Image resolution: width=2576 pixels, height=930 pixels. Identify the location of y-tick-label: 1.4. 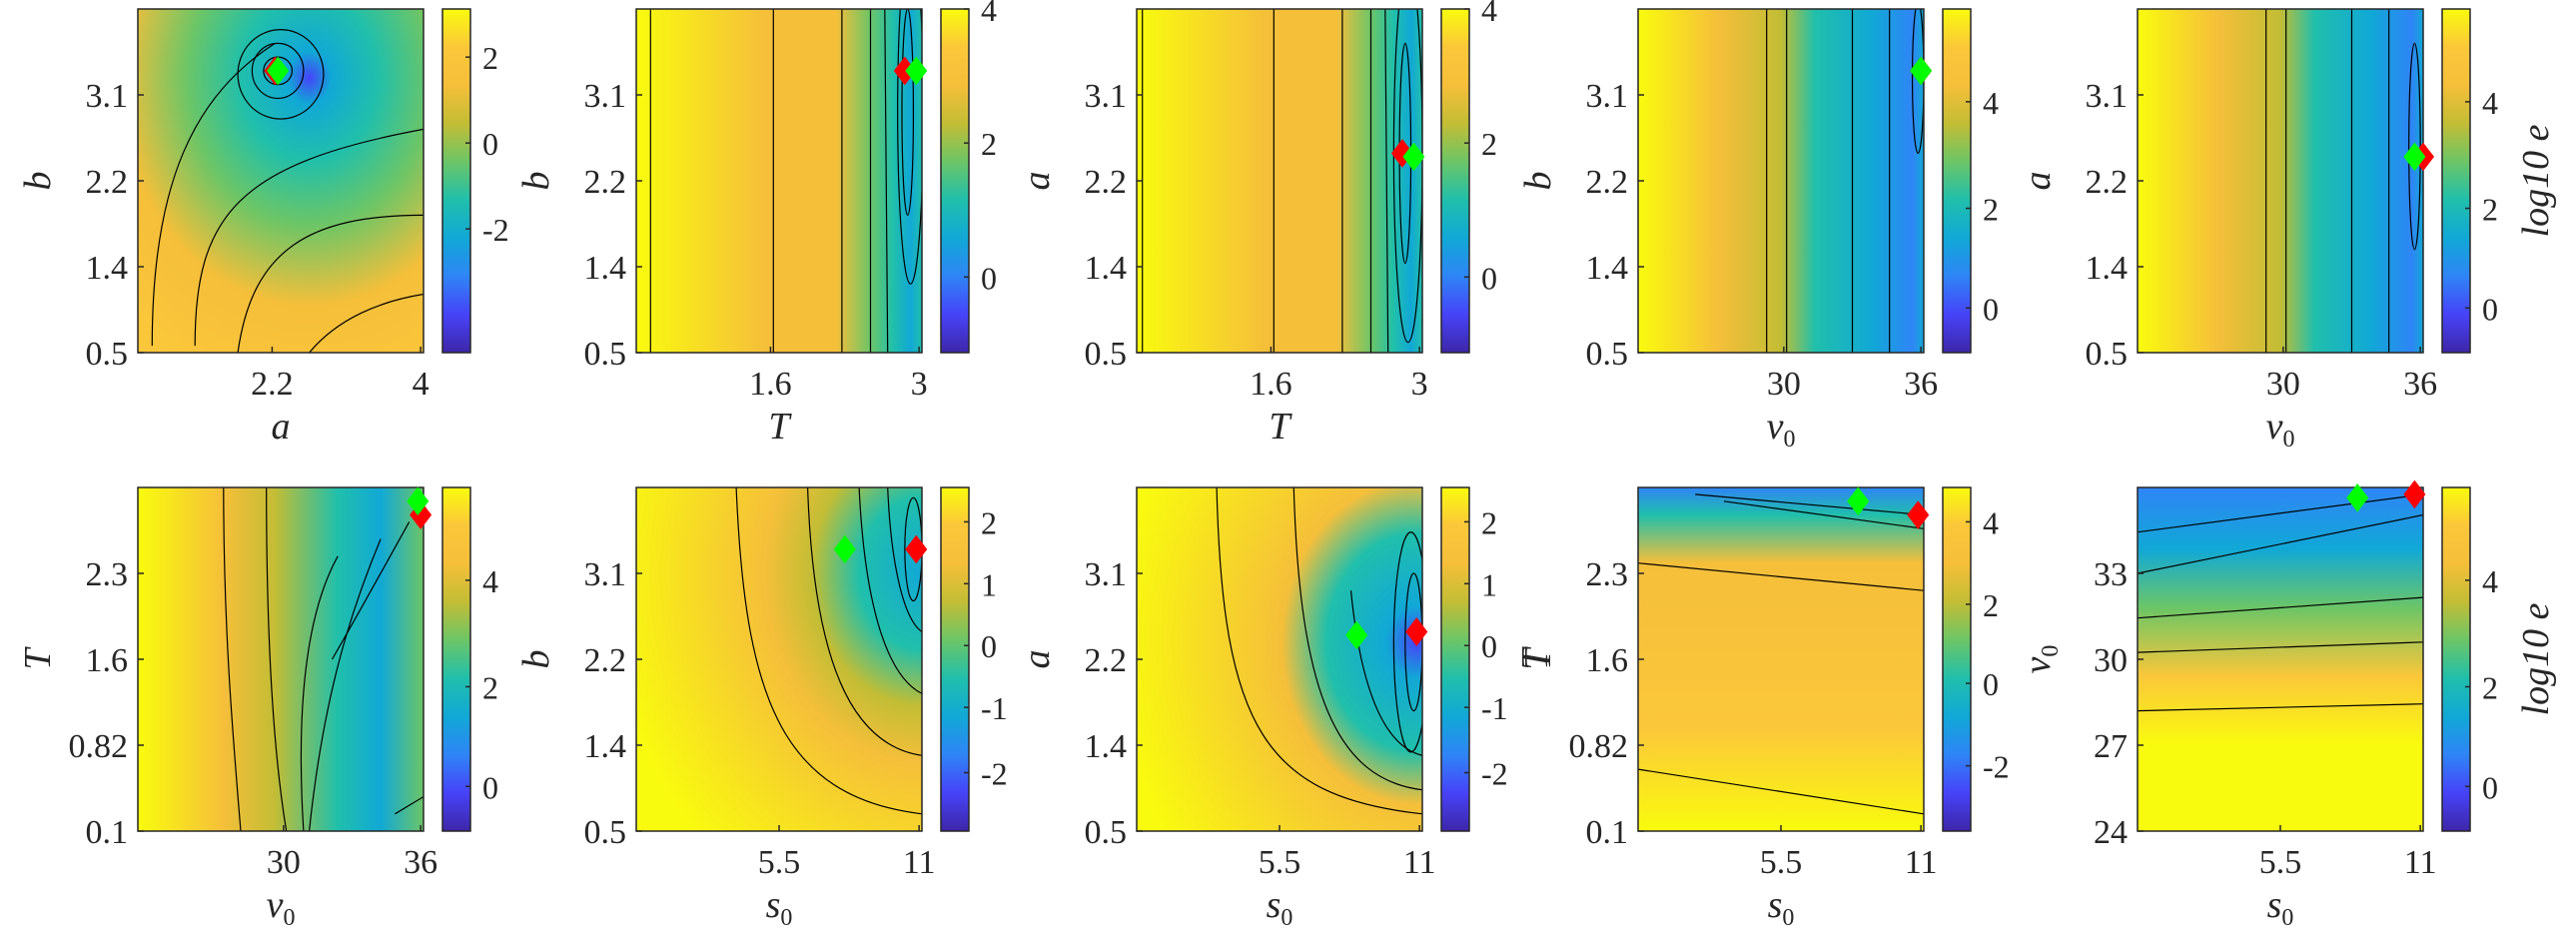
(108, 268).